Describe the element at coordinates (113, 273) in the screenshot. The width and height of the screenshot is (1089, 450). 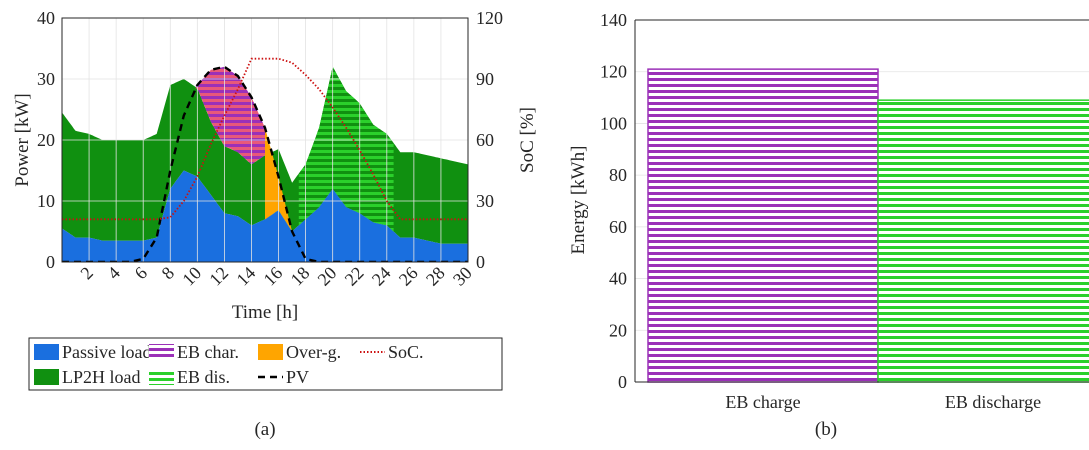
I see `panel-a-xtick-label: 4` at that location.